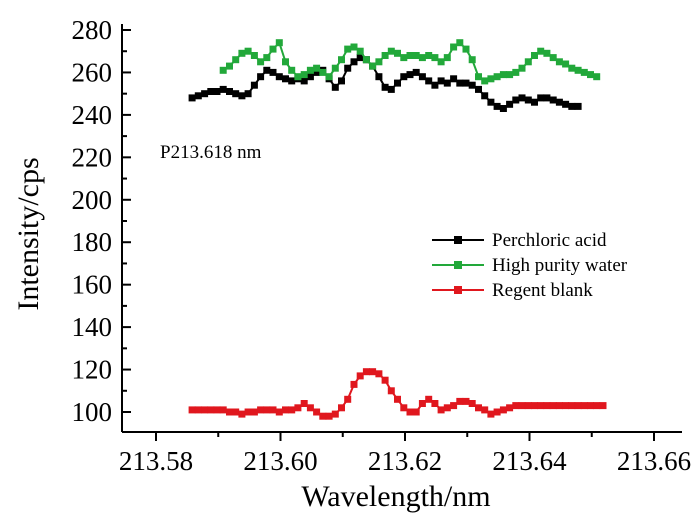 This screenshot has height=516, width=700. Describe the element at coordinates (405, 461) in the screenshot. I see `x-tick-label: 213.62` at that location.